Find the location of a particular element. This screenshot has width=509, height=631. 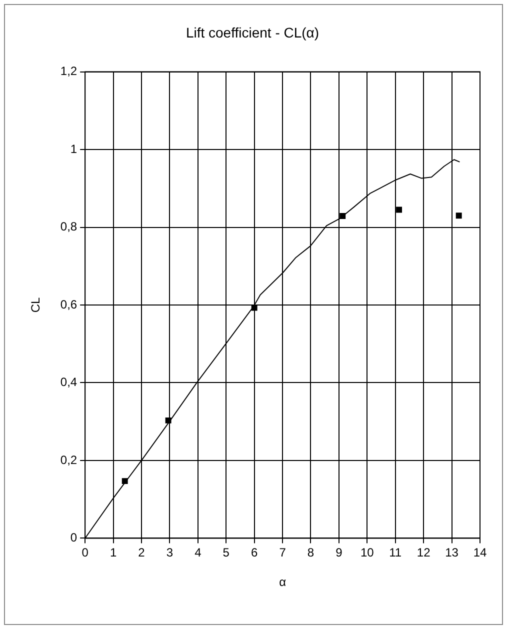

x-tick-label: 0 is located at coordinates (85, 553).